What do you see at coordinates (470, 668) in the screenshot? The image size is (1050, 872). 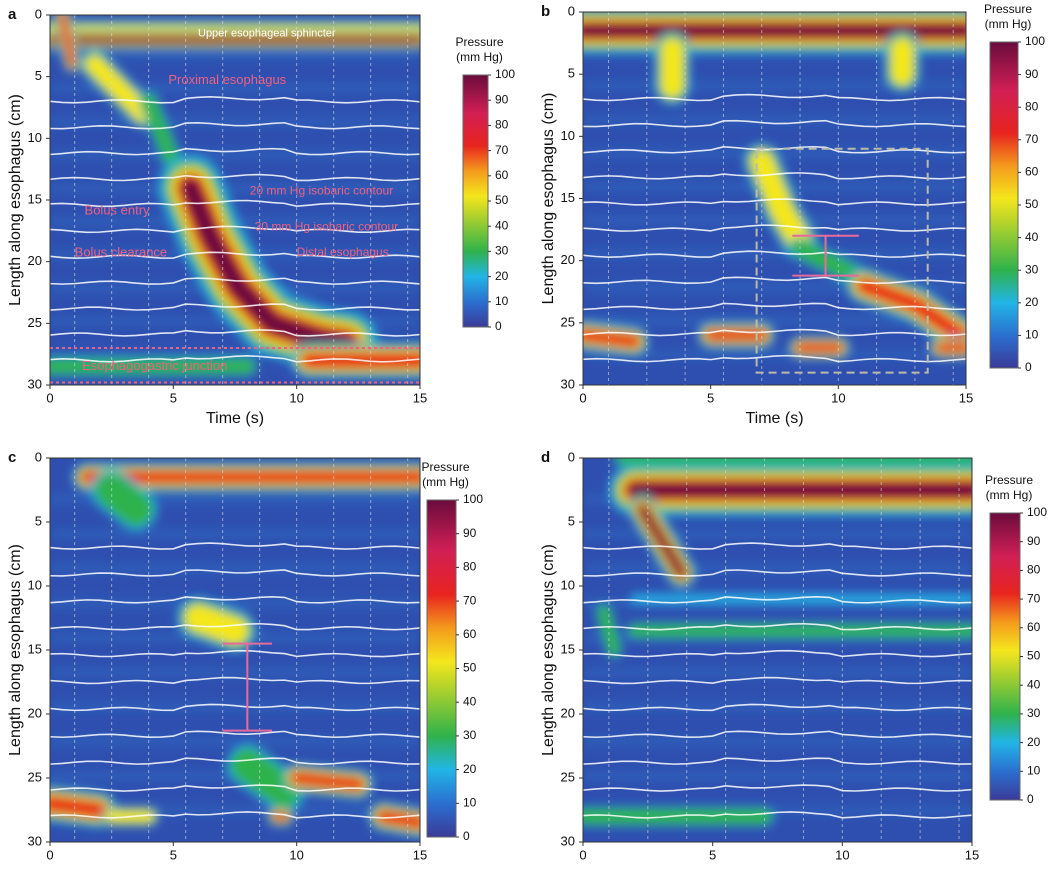 I see `colorbar-tick-label: 50` at bounding box center [470, 668].